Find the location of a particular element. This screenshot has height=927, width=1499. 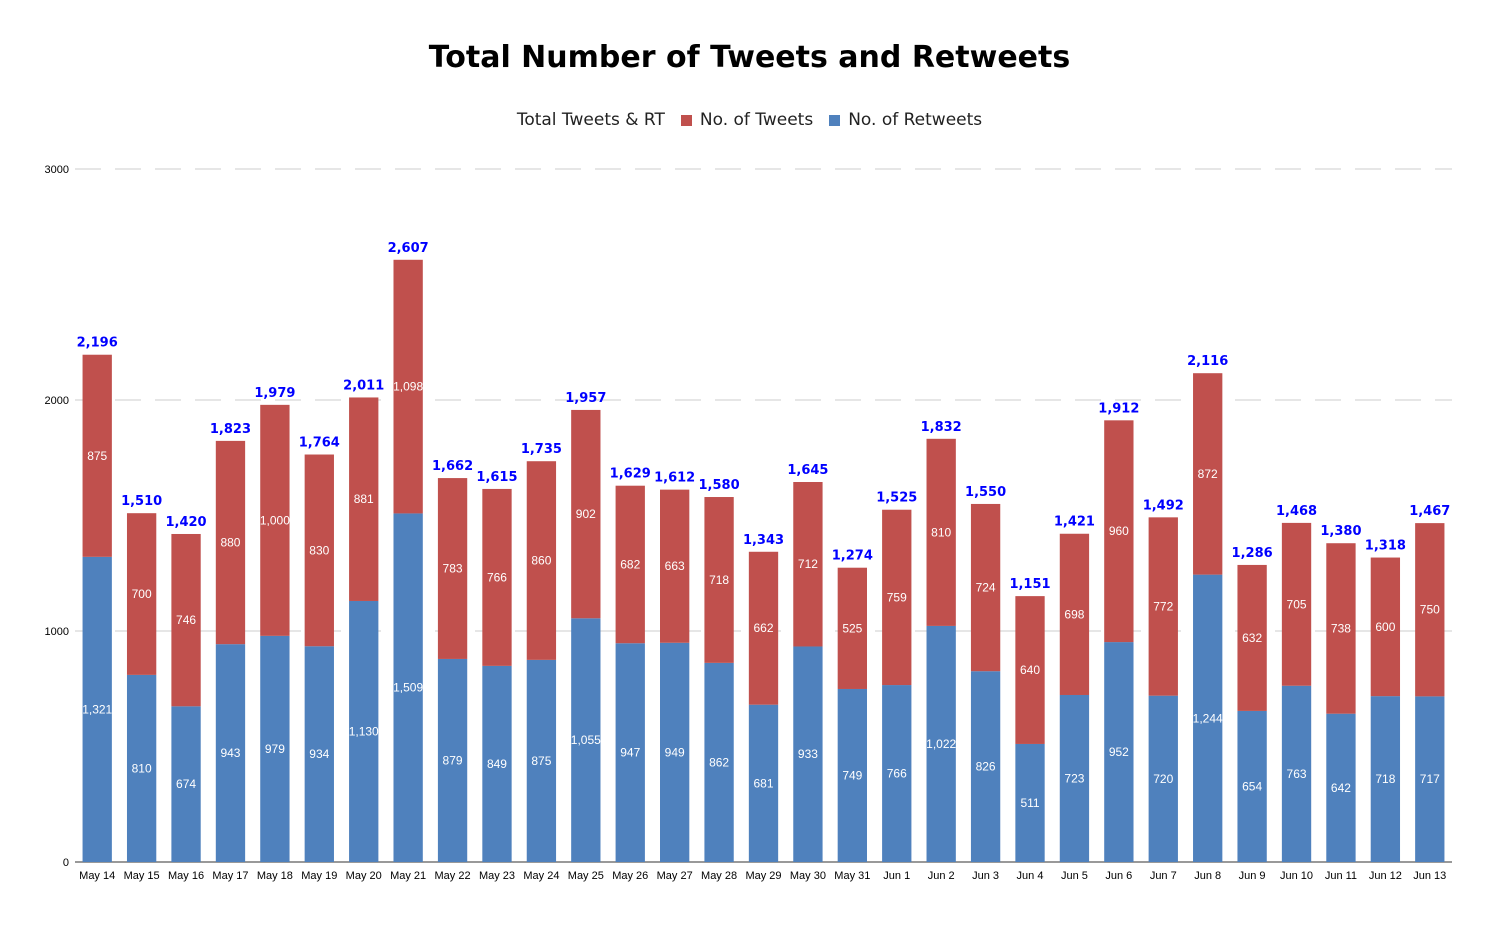

data-label-tweets: 632 is located at coordinates (1252, 638).